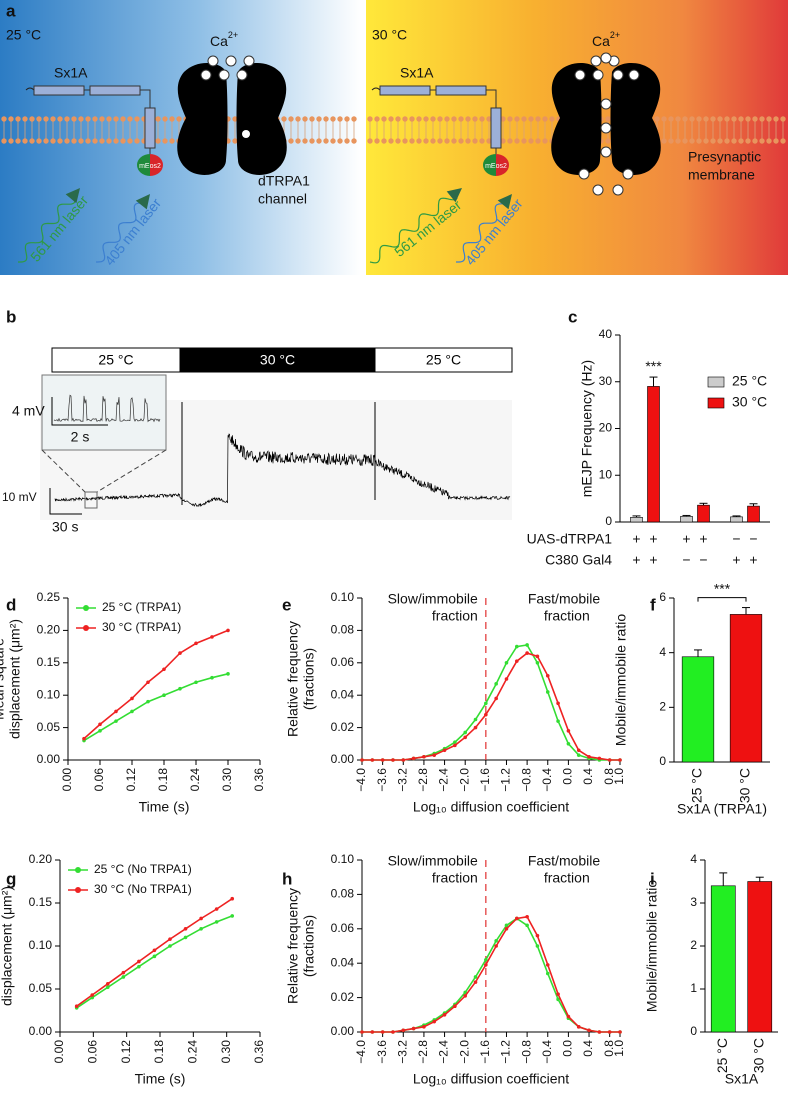 The image size is (788, 1105). Describe the element at coordinates (485, 1052) in the screenshot. I see `x-tick-label: −1.6` at that location.